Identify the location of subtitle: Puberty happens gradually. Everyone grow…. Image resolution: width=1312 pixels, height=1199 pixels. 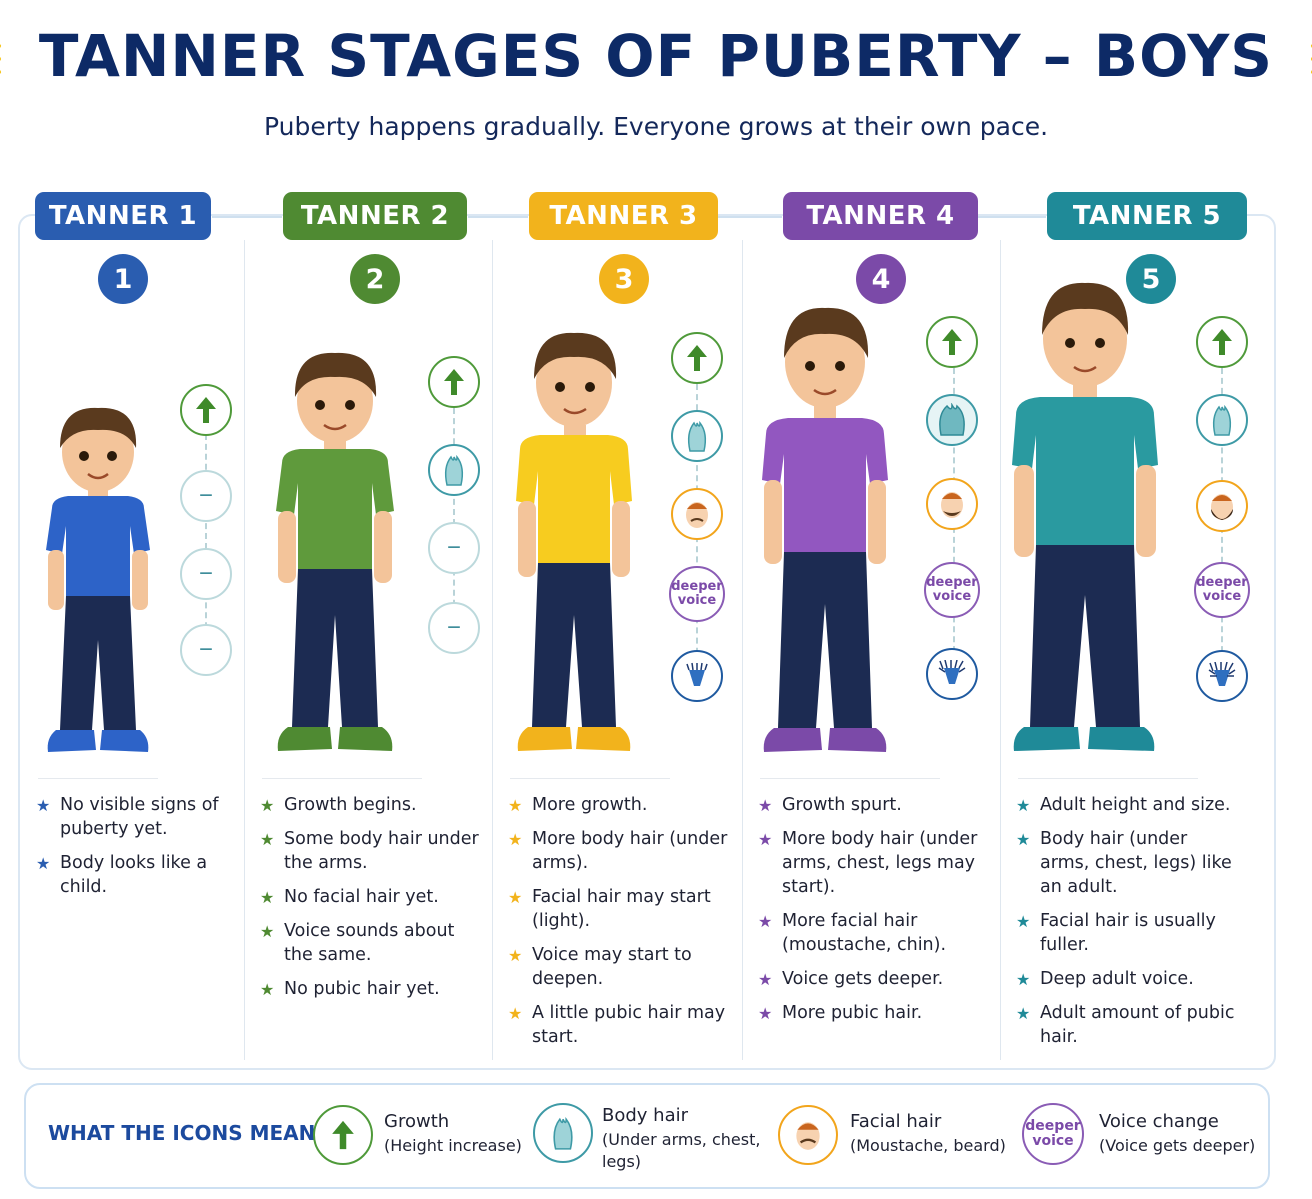
(656, 126).